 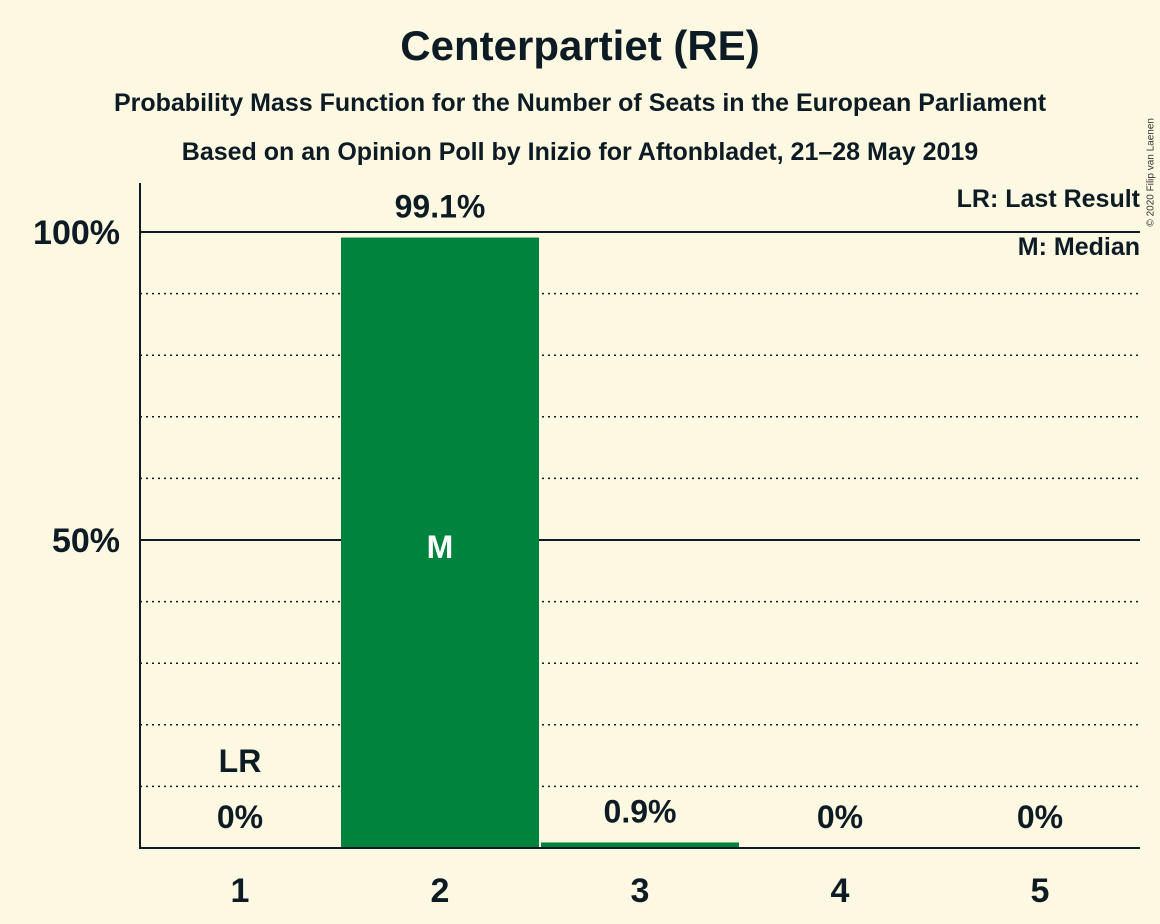 What do you see at coordinates (76, 233) in the screenshot?
I see `y-tick-label: 100%` at bounding box center [76, 233].